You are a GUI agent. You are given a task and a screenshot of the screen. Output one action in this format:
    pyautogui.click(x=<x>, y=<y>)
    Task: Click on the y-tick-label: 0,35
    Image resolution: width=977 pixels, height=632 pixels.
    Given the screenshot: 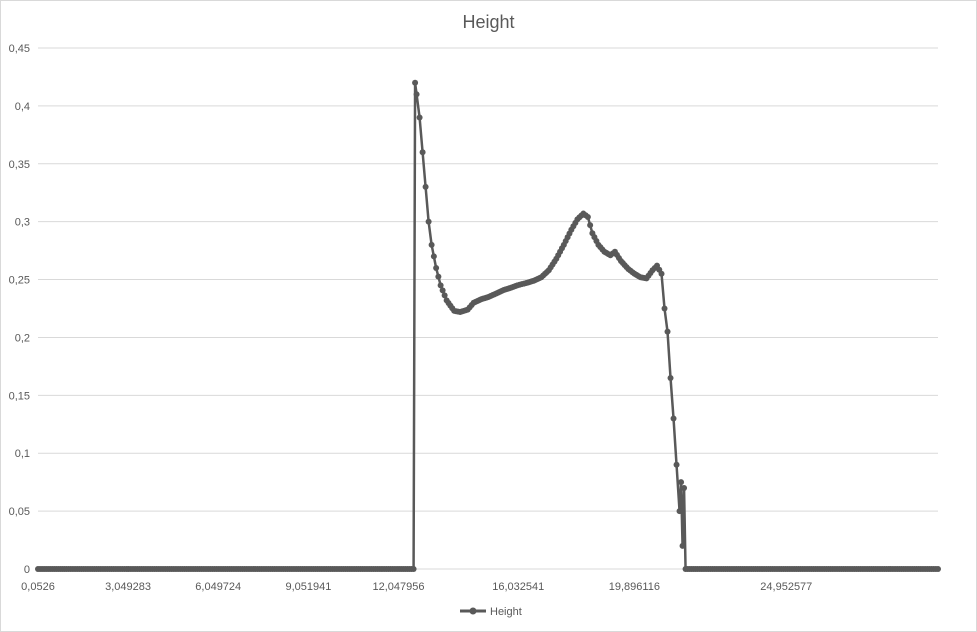 What is the action you would take?
    pyautogui.click(x=19, y=165)
    